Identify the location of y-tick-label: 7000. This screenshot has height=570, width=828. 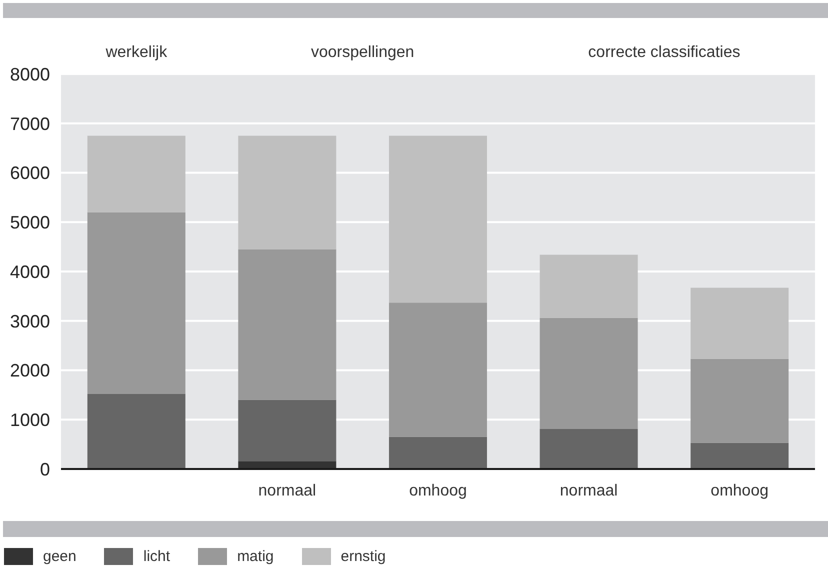
(30, 124).